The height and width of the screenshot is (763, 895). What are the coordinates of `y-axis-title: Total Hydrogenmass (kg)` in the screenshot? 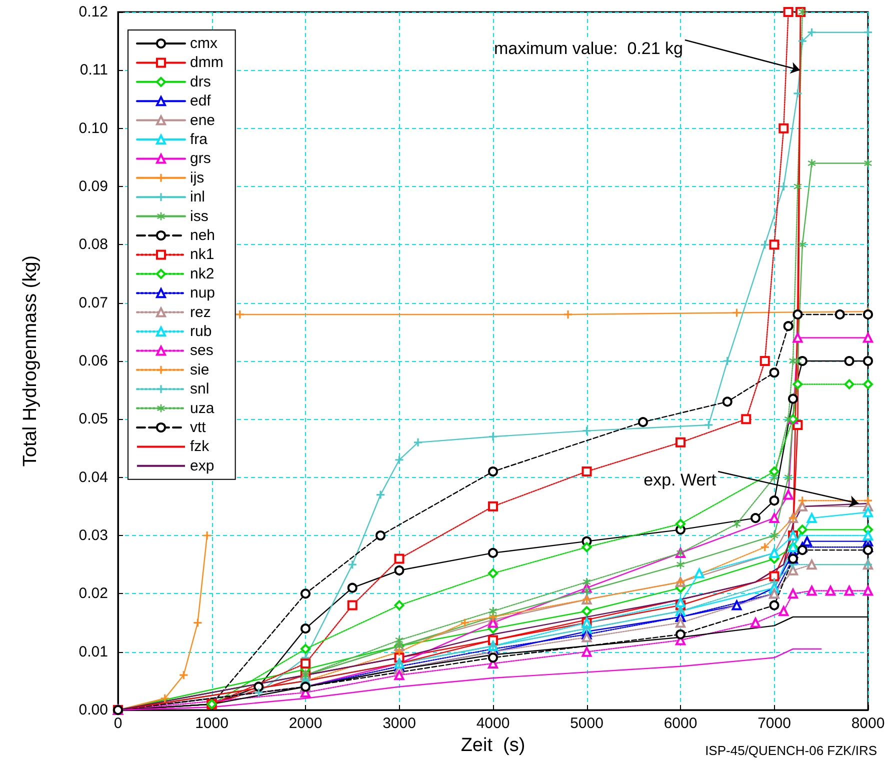 It's located at (30, 361).